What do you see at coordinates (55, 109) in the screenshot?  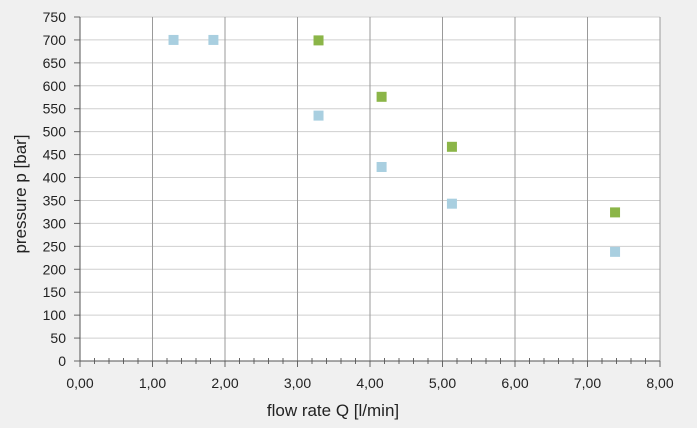 I see `y-tick-label: 550` at bounding box center [55, 109].